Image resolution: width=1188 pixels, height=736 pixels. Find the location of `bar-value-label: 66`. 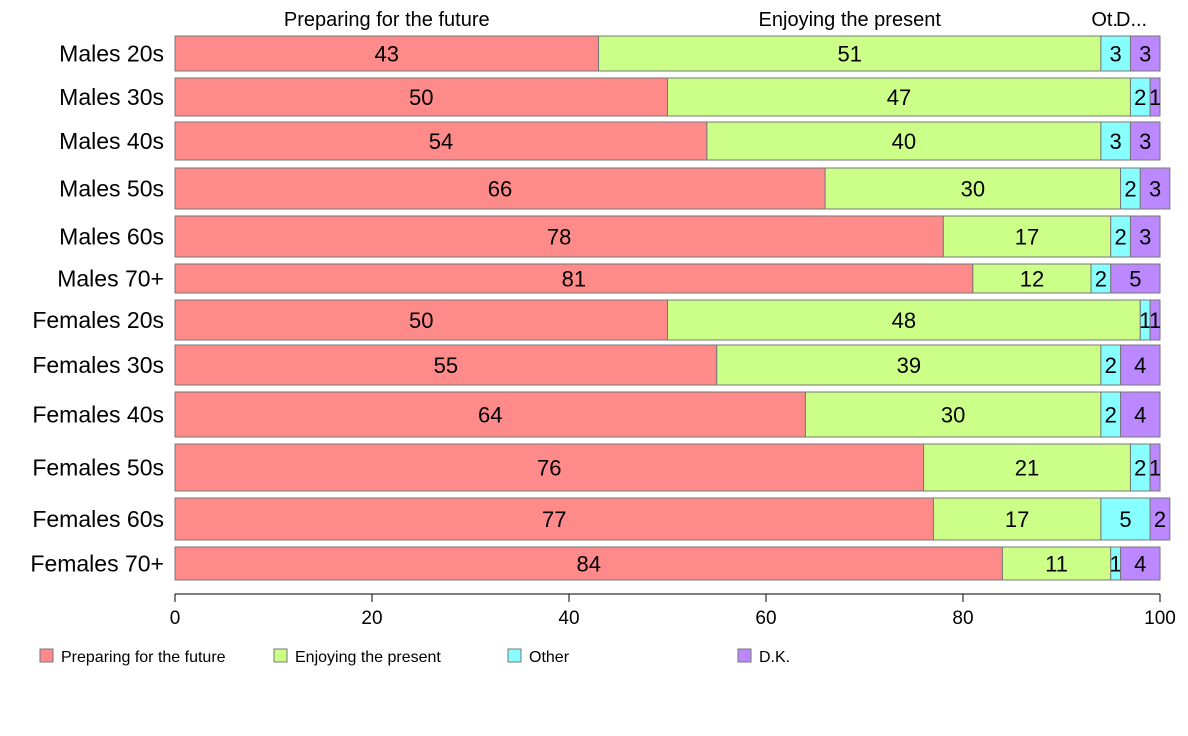

bar-value-label: 66 is located at coordinates (500, 189).